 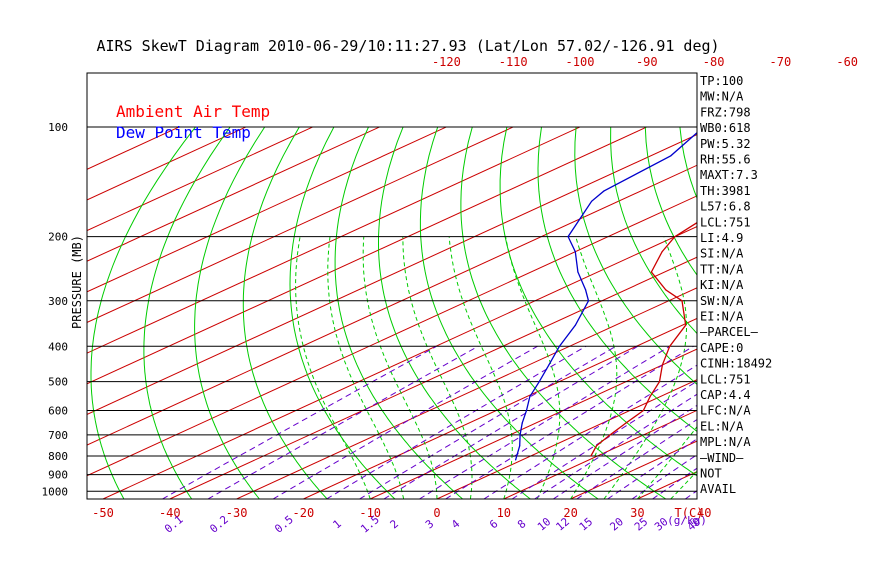 What do you see at coordinates (237, 513) in the screenshot?
I see `temp-tick-label-bottom: -30` at bounding box center [237, 513].